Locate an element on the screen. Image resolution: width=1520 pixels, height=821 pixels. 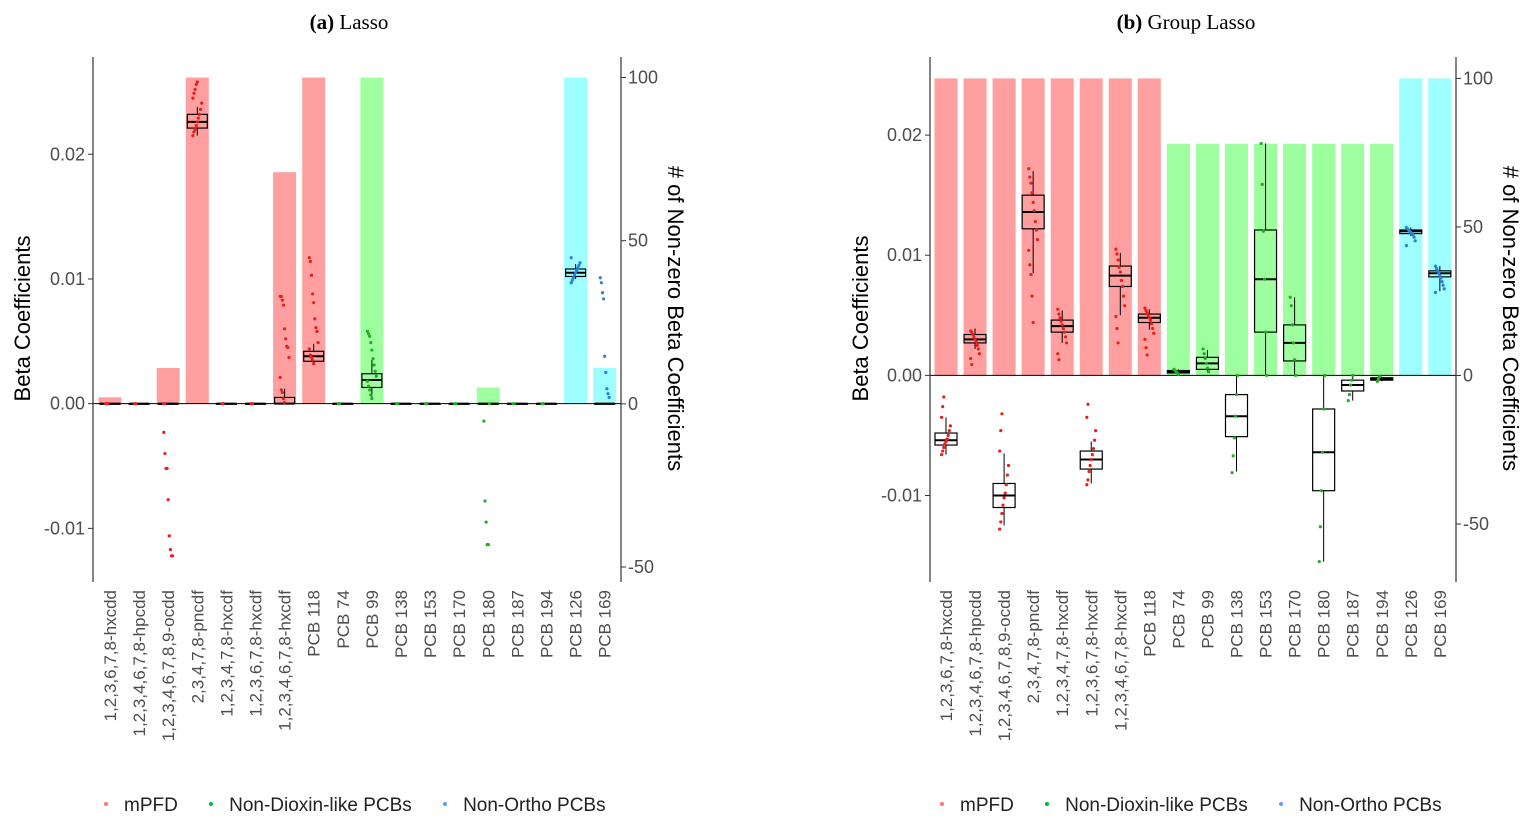
x-tick-label: PCB 74 is located at coordinates (1178, 619).